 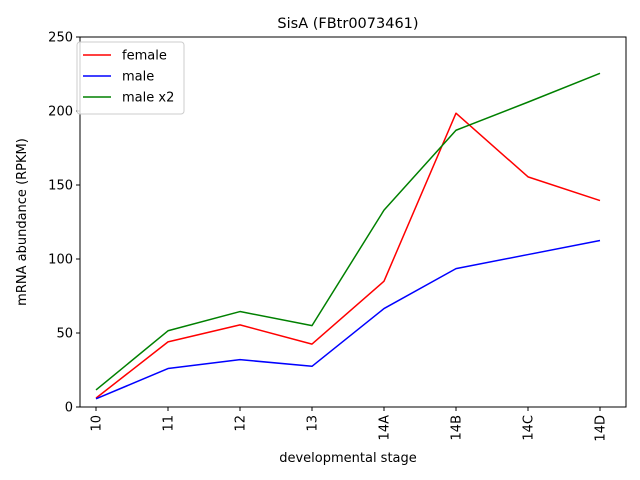 What do you see at coordinates (22, 222) in the screenshot?
I see `y-axis-label: mRNA abundance (RPKM)` at bounding box center [22, 222].